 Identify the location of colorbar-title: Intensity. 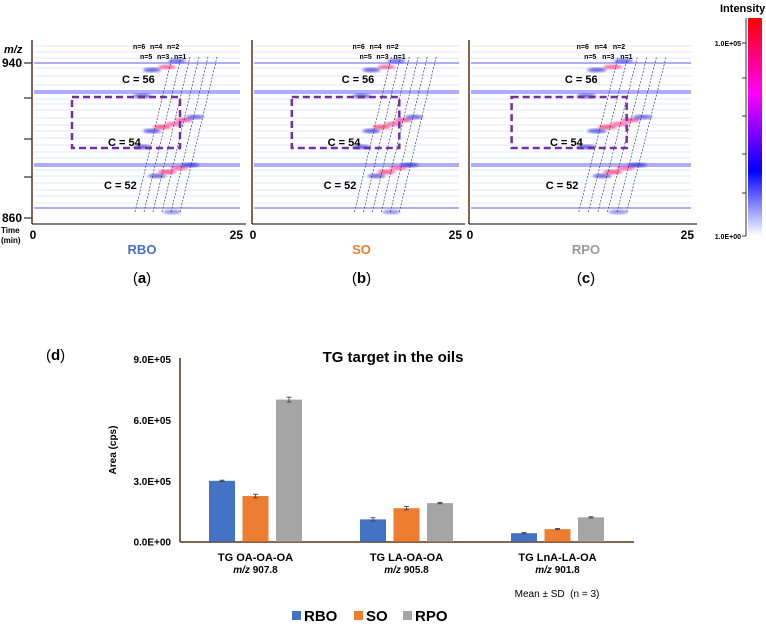
(743, 9).